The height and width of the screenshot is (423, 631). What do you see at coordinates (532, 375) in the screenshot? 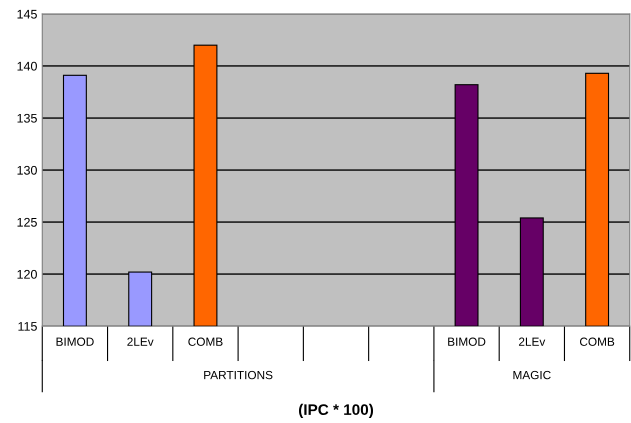
I see `text: MAGIC` at bounding box center [532, 375].